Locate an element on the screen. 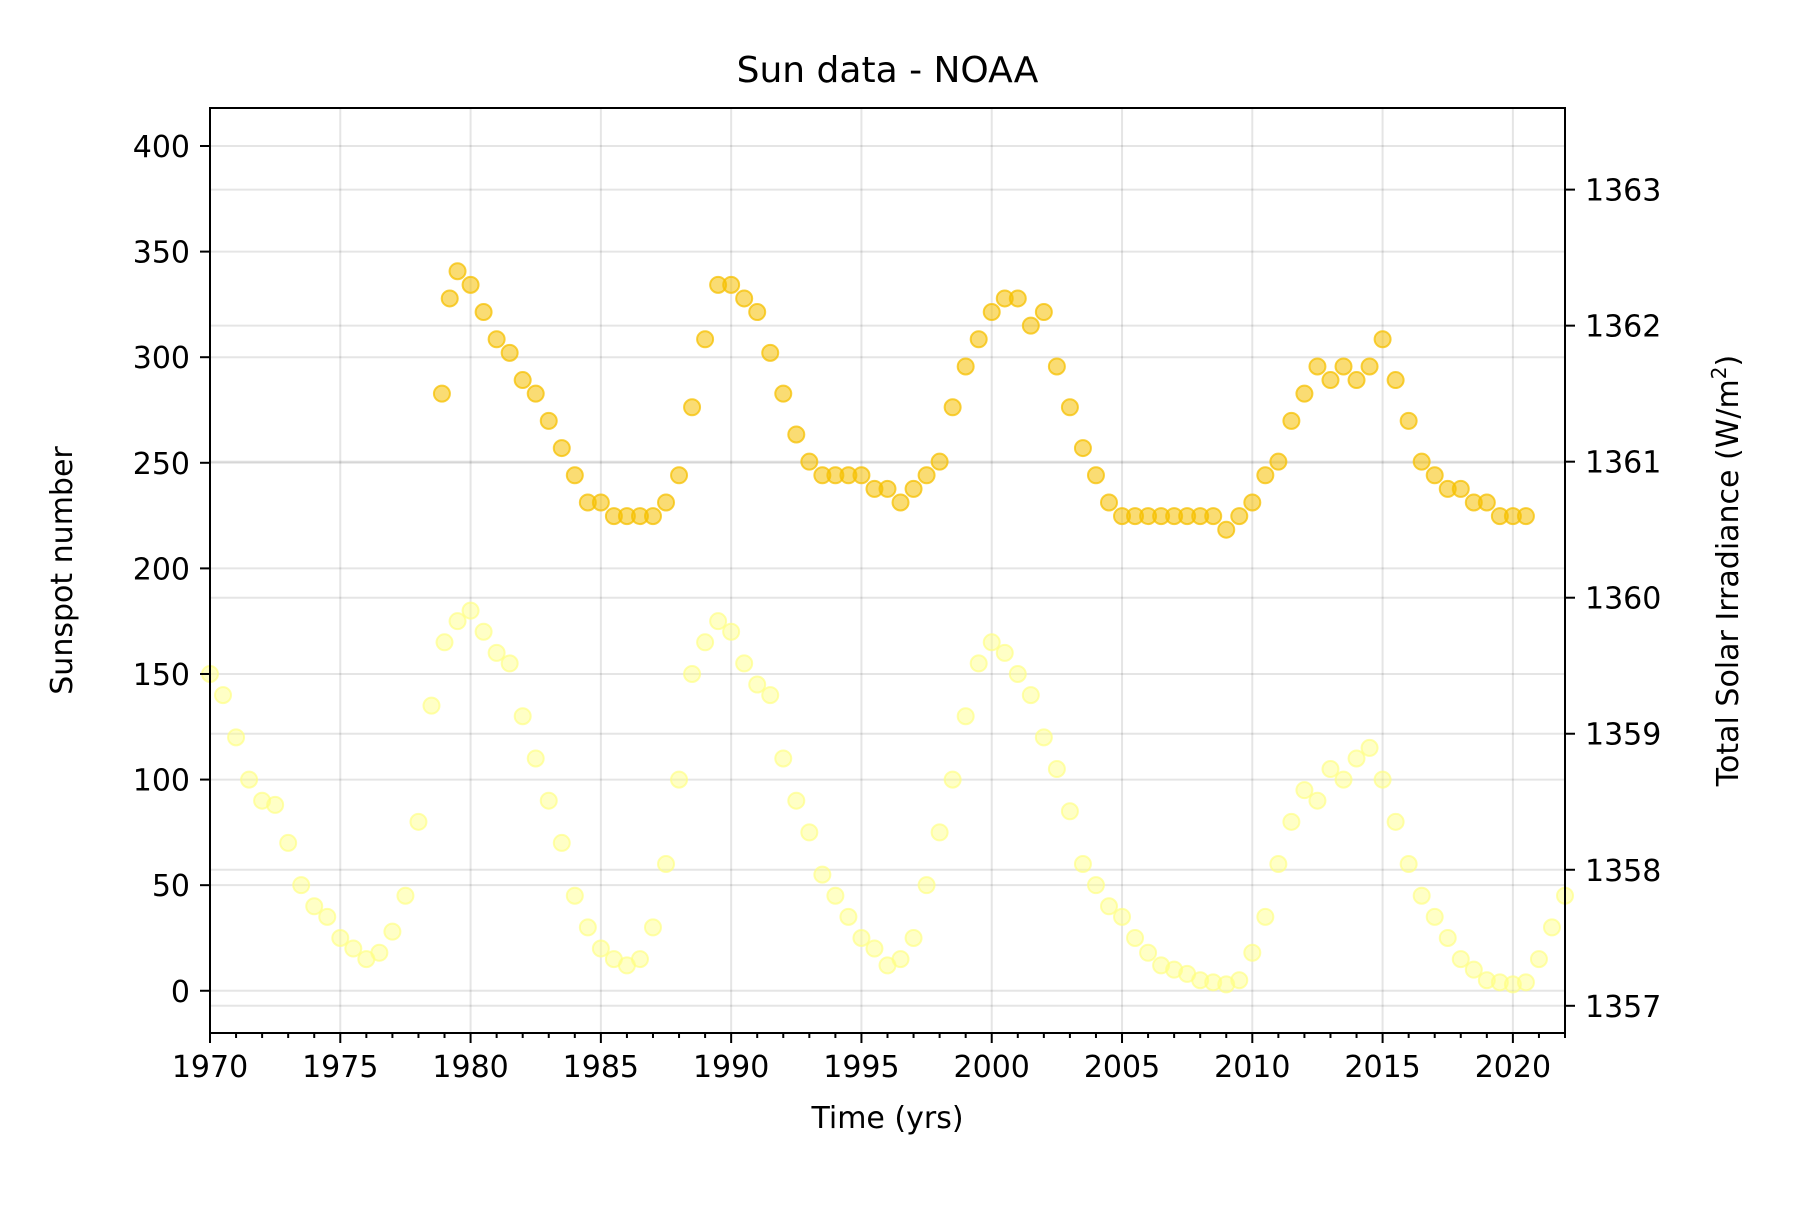 The width and height of the screenshot is (1800, 1205). y-right-tick-label-3: 1360 is located at coordinates (1623, 599).